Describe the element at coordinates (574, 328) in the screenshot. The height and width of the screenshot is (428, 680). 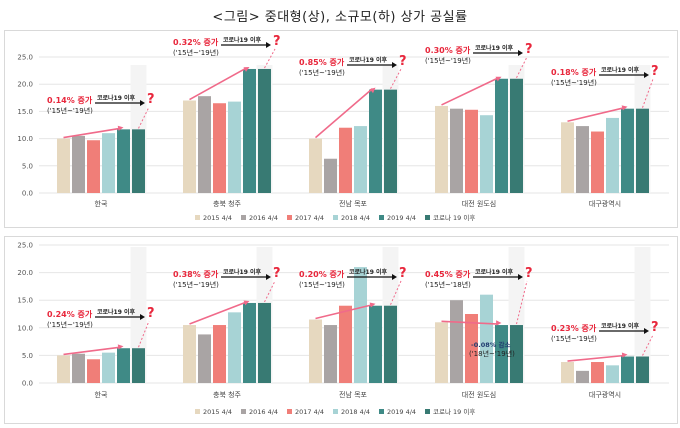
I see `growth-rate-label: 0.23% 증가` at that location.